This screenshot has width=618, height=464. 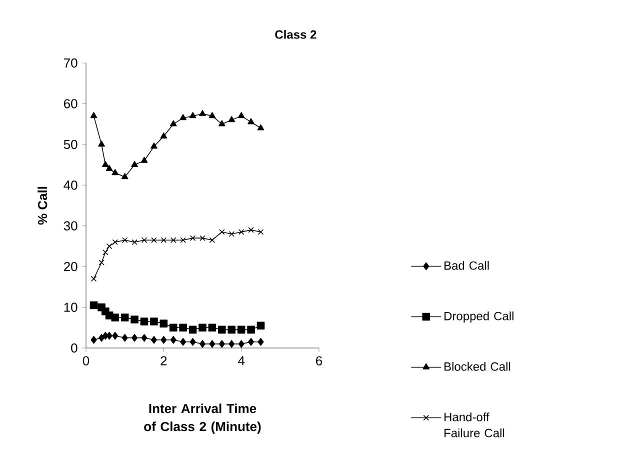 I want to click on legend-label: Hand-off Failure Call, so click(x=474, y=425).